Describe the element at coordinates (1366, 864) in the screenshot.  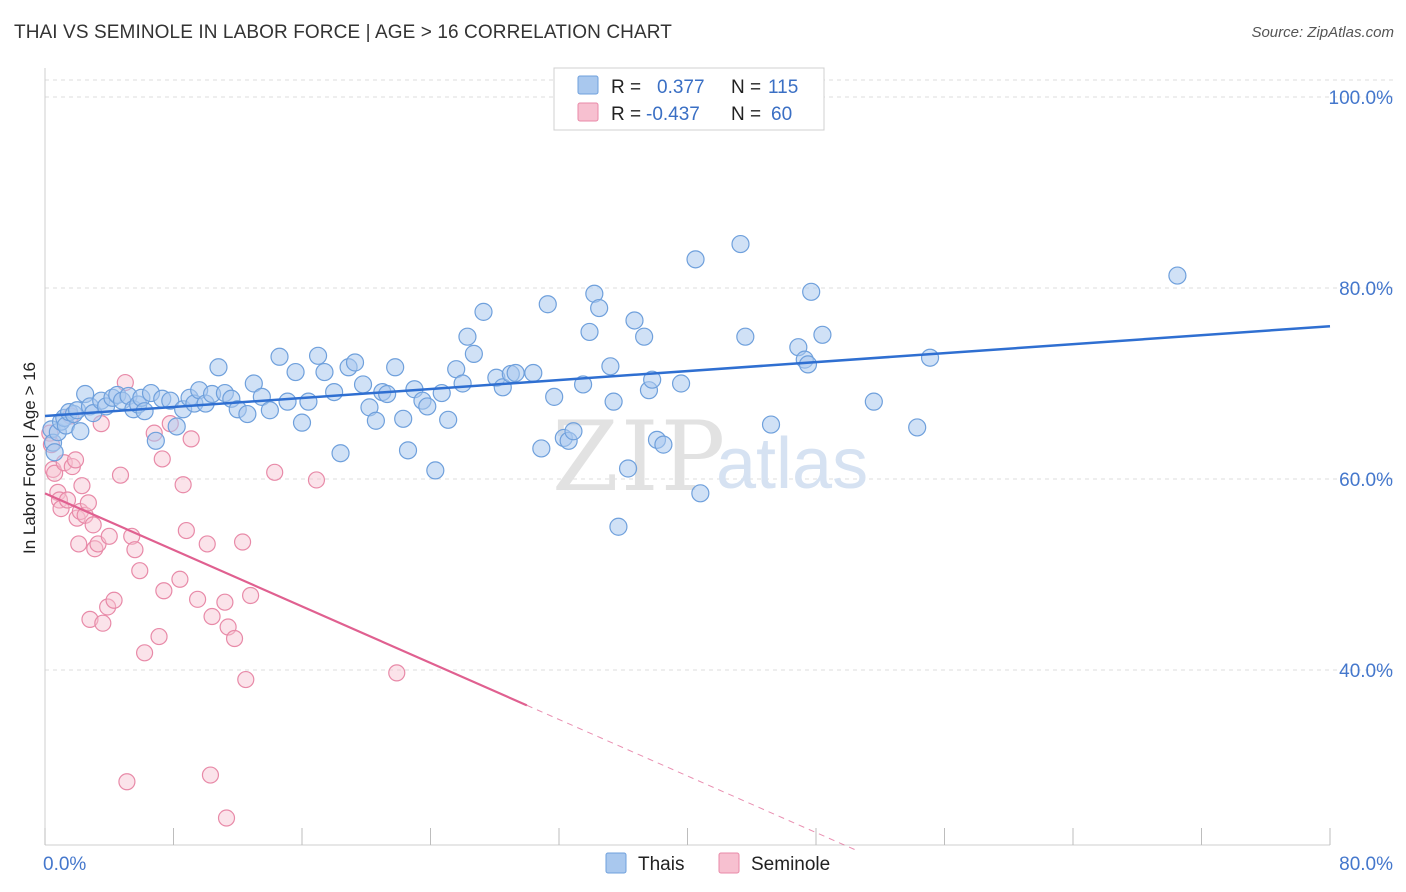
I see `x-tick-label-1: 80.0%` at that location.